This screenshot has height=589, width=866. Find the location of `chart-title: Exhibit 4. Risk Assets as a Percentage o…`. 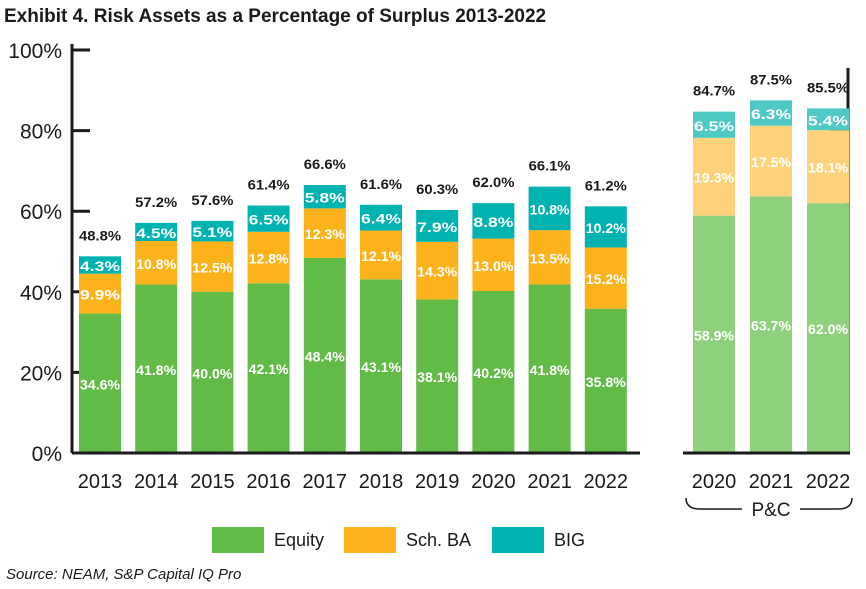

chart-title: Exhibit 4. Risk Assets as a Percentage o… is located at coordinates (275, 16).